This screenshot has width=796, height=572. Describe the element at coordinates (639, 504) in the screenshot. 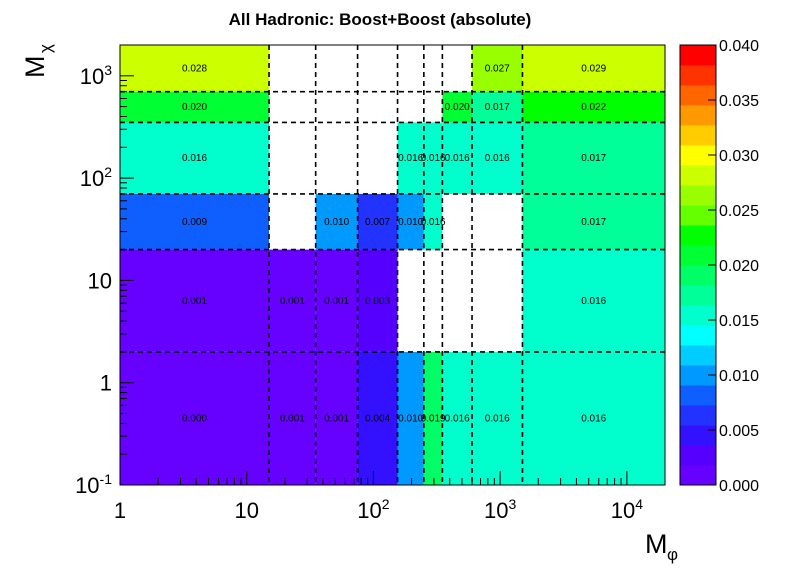

I see `x-tick-label-exponent: 4` at that location.